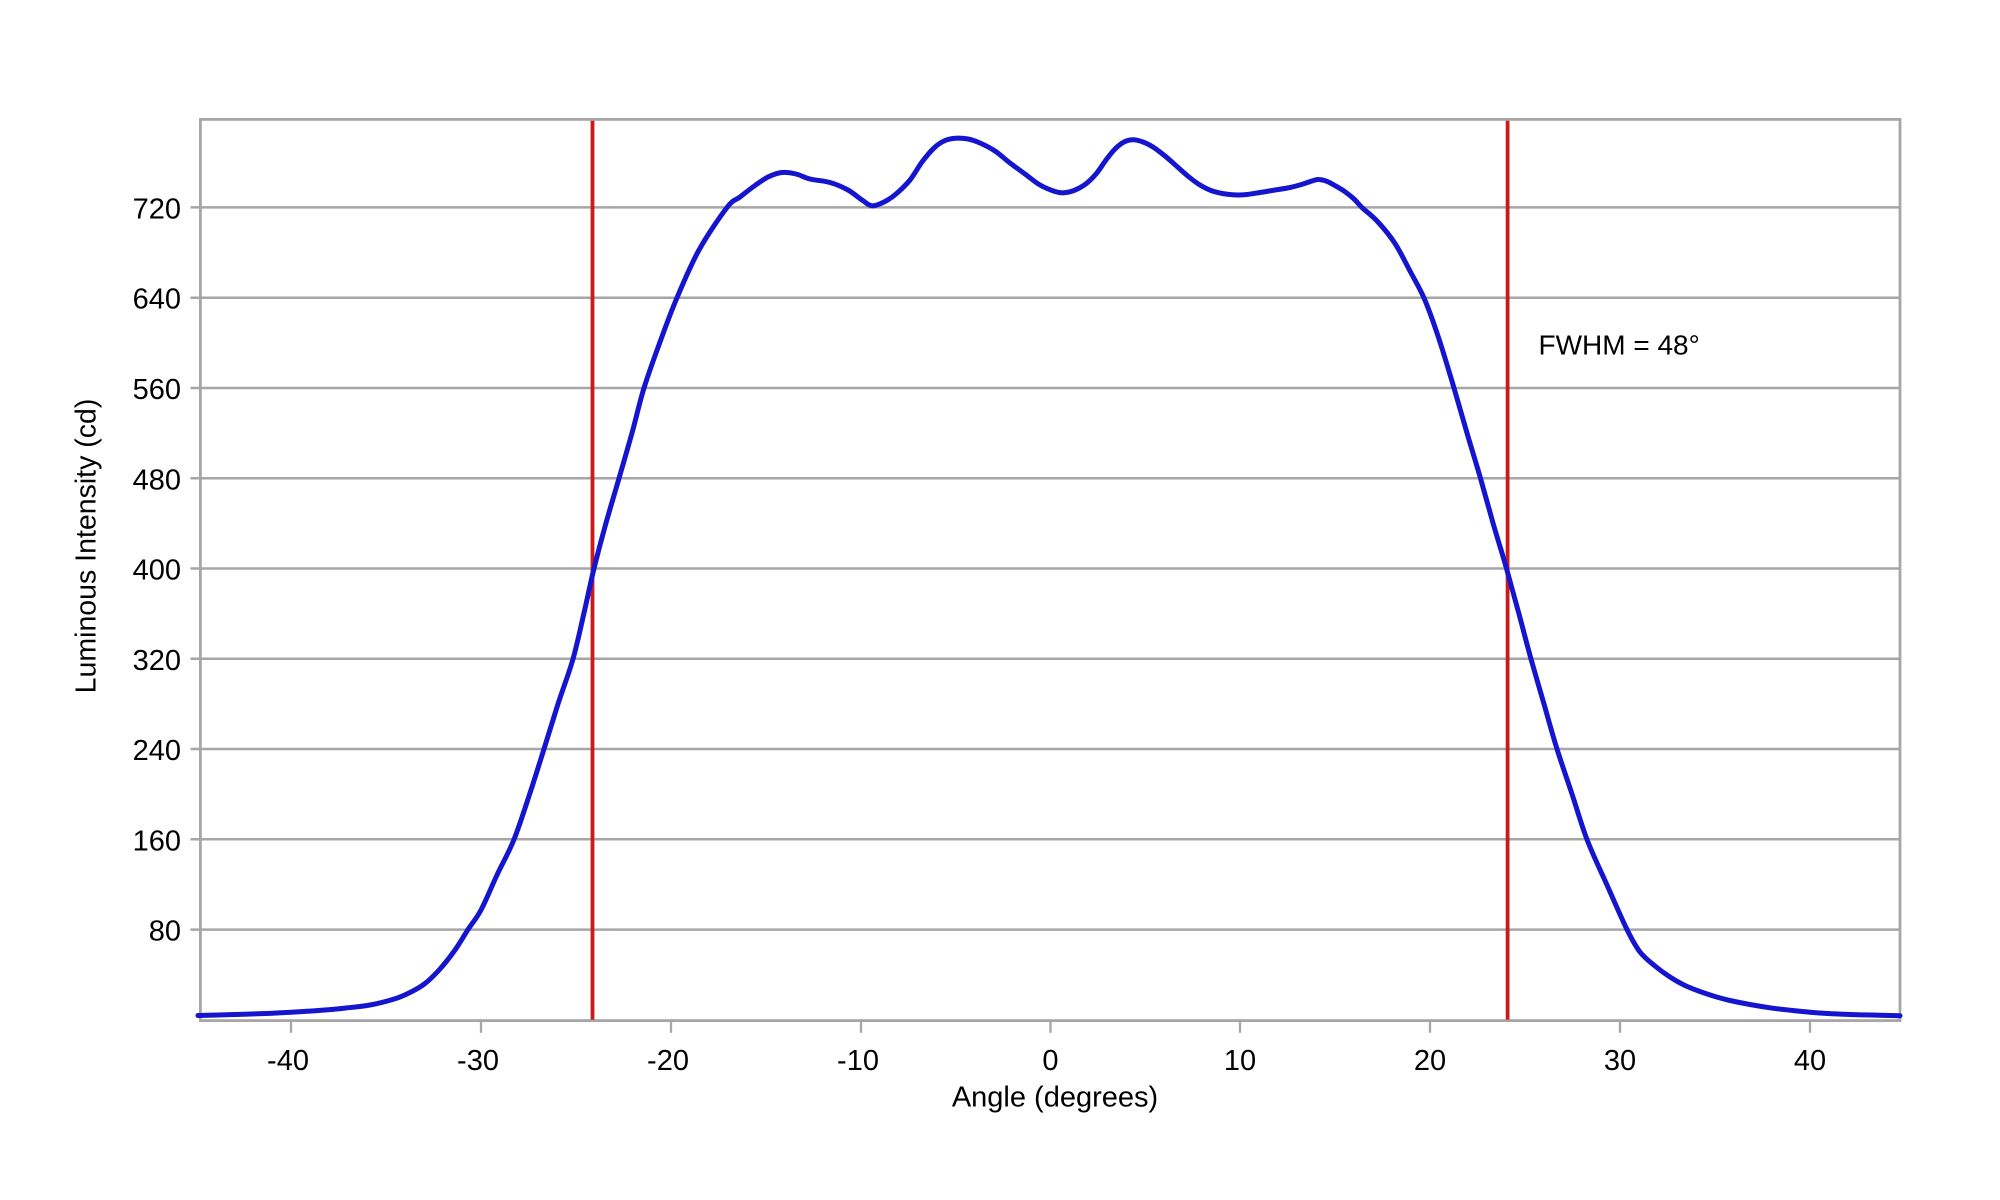  What do you see at coordinates (858, 1061) in the screenshot?
I see `svg-text: -10` at bounding box center [858, 1061].